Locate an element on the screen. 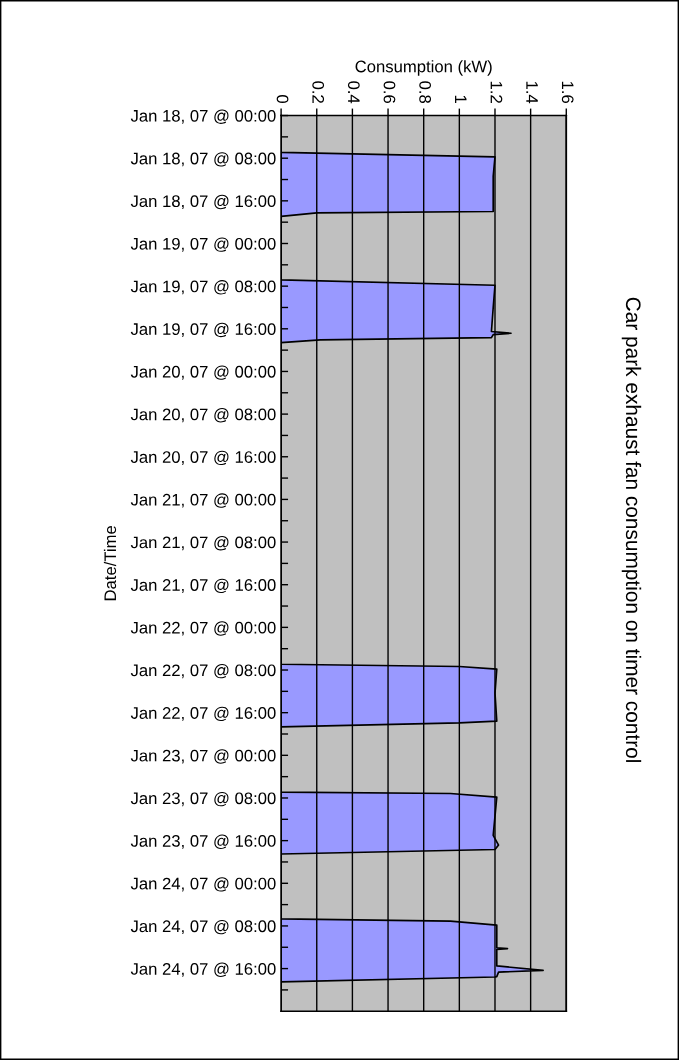 This screenshot has width=679, height=1060. y-tick-label: Jan 21, 07 @ 08:00 is located at coordinates (203, 543).